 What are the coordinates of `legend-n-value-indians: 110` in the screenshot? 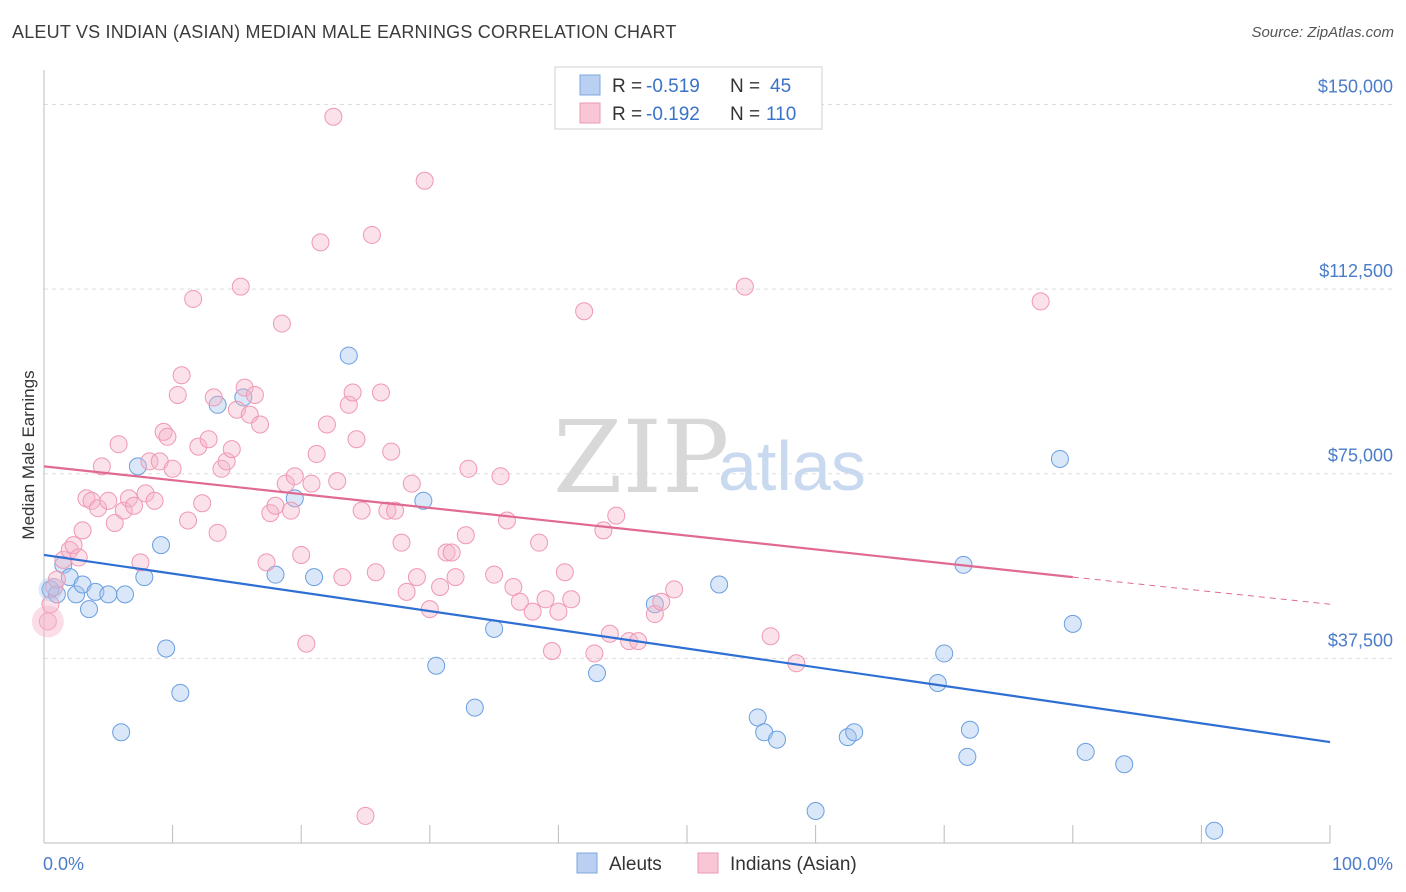 It's located at (781, 114).